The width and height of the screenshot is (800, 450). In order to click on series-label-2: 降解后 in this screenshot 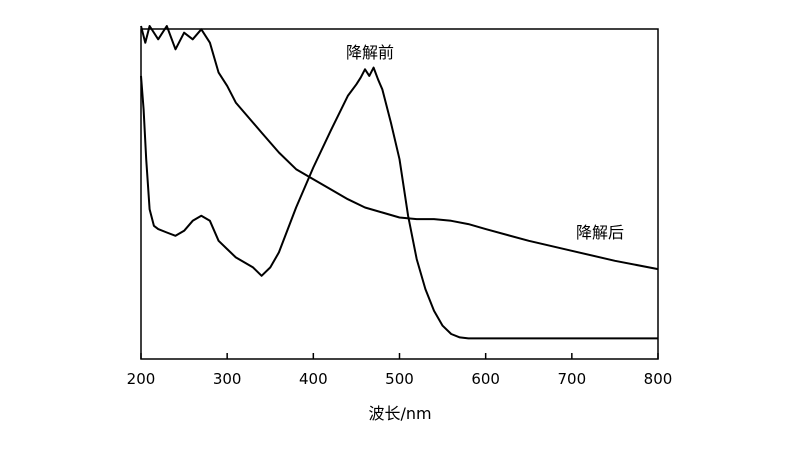, I will do `click(600, 232)`.